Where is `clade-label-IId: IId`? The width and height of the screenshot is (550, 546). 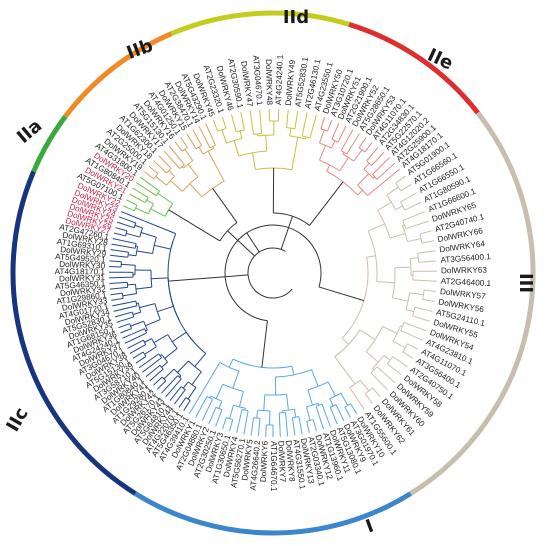 clade-label-IId: IId is located at coordinates (296, 17).